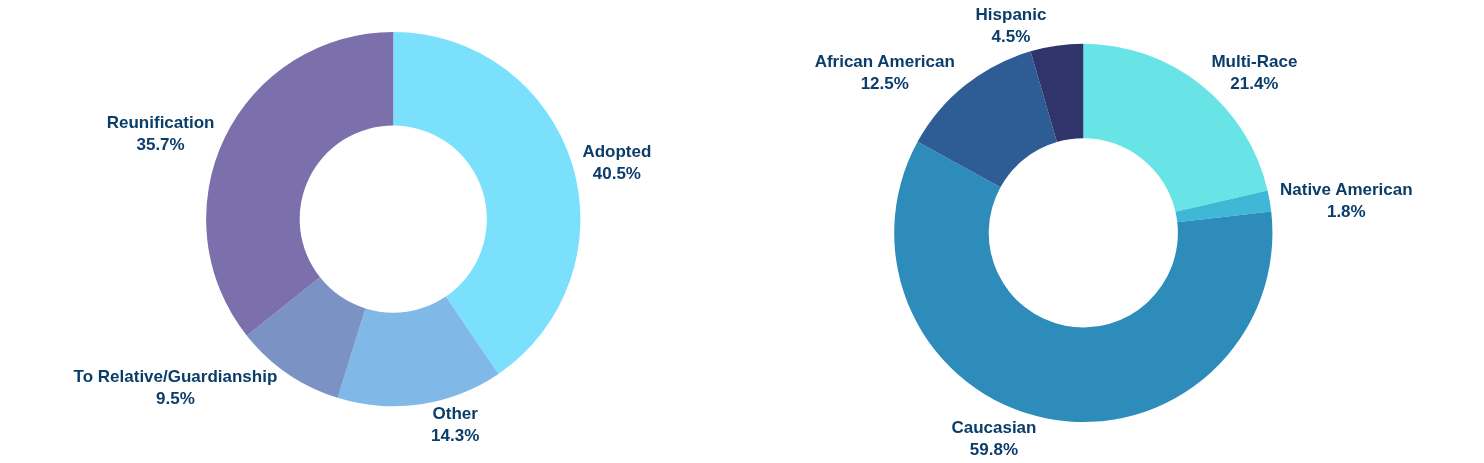  What do you see at coordinates (175, 376) in the screenshot?
I see `slice-label: To Relative/Guardianship` at bounding box center [175, 376].